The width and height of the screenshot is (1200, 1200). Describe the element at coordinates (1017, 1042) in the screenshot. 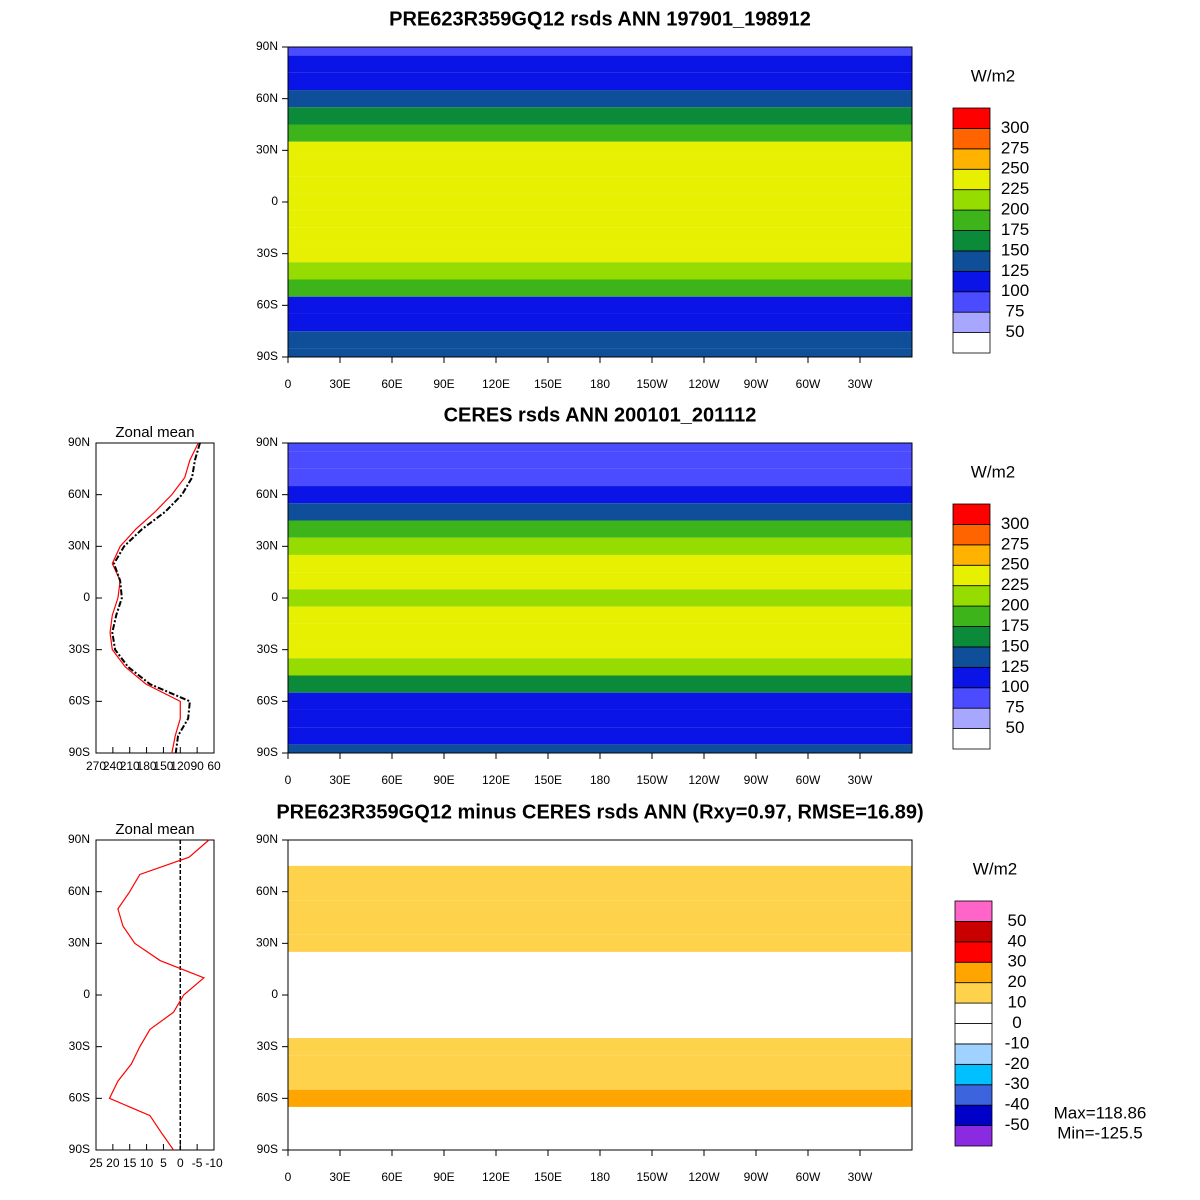

I see `colorbar-label: -10` at that location.